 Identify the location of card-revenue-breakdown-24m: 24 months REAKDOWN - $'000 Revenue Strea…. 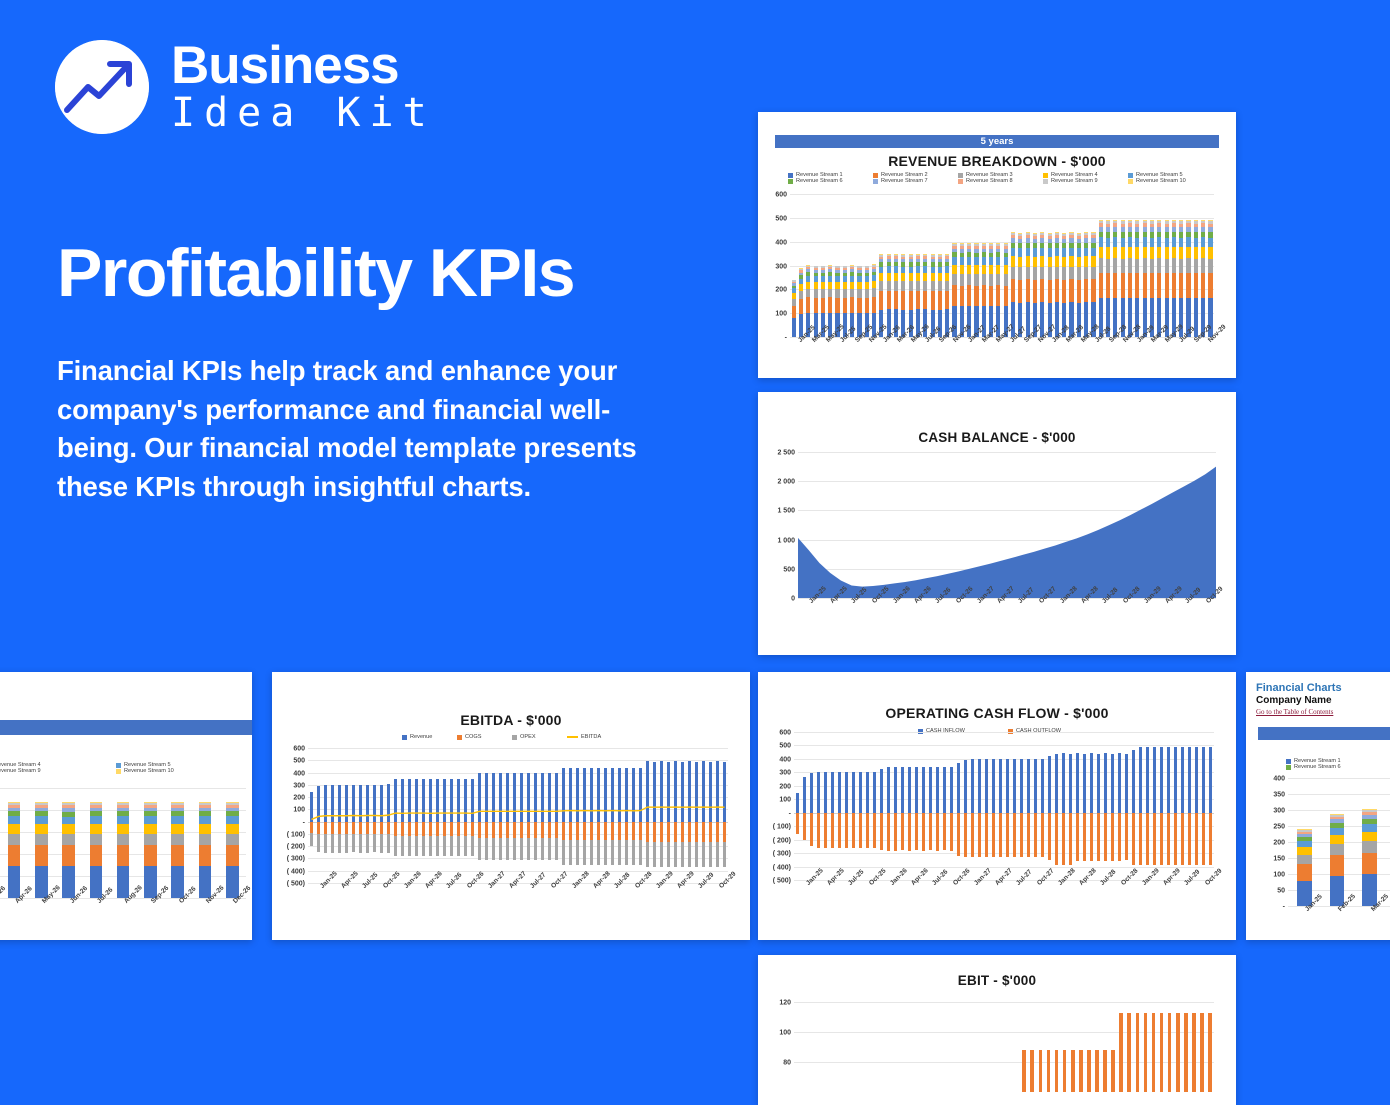
(126, 806).